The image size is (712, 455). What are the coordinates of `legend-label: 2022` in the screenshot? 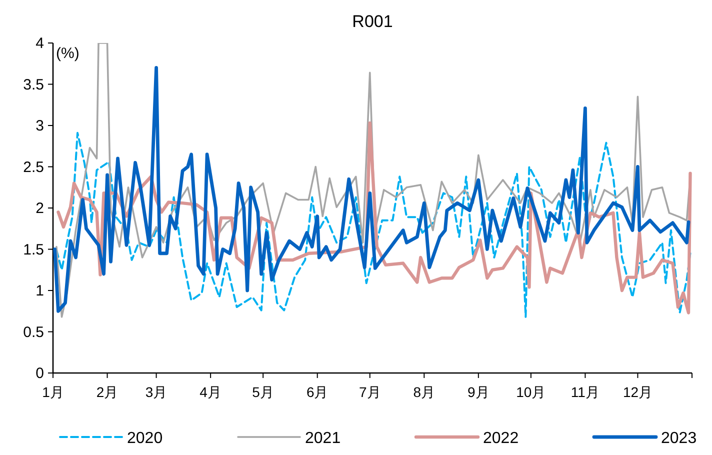 It's located at (501, 438).